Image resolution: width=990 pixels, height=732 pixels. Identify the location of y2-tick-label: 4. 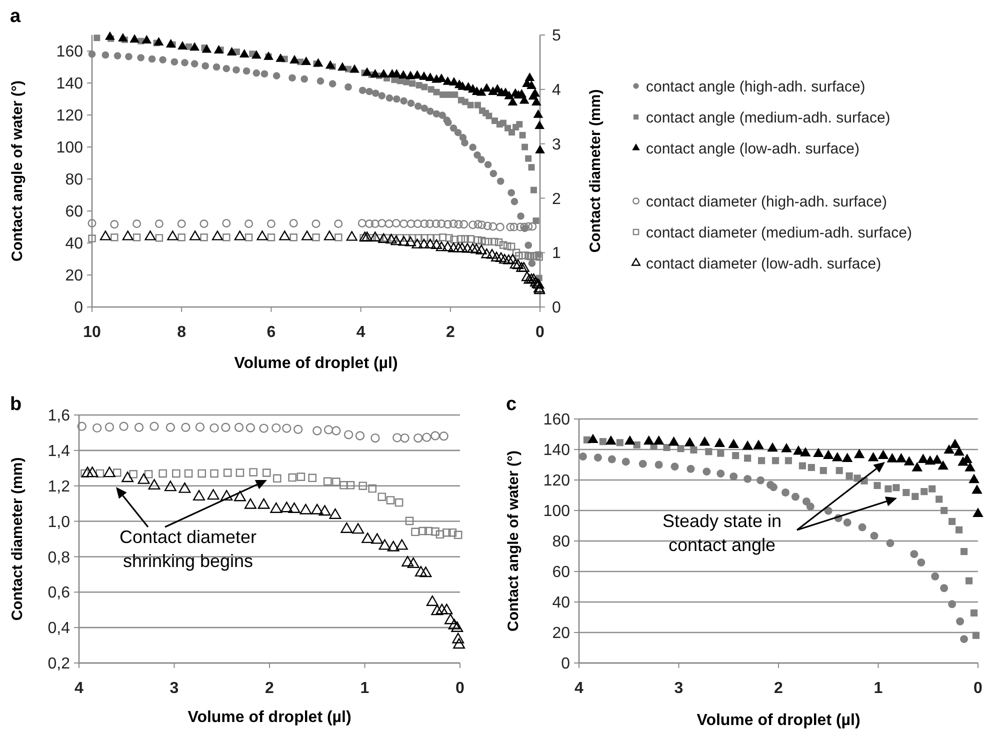
(556, 90).